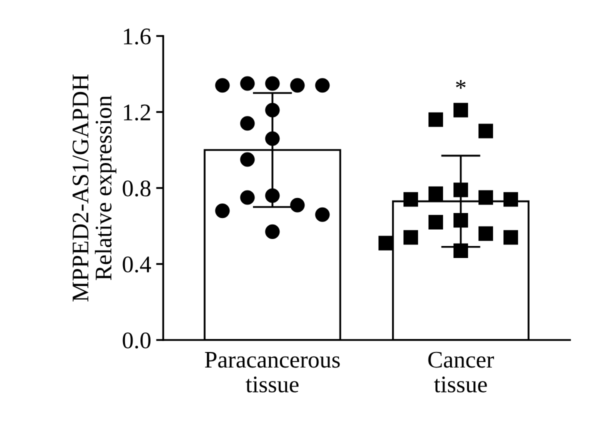  Describe the element at coordinates (461, 84) in the screenshot. I see `annotation: *` at that location.